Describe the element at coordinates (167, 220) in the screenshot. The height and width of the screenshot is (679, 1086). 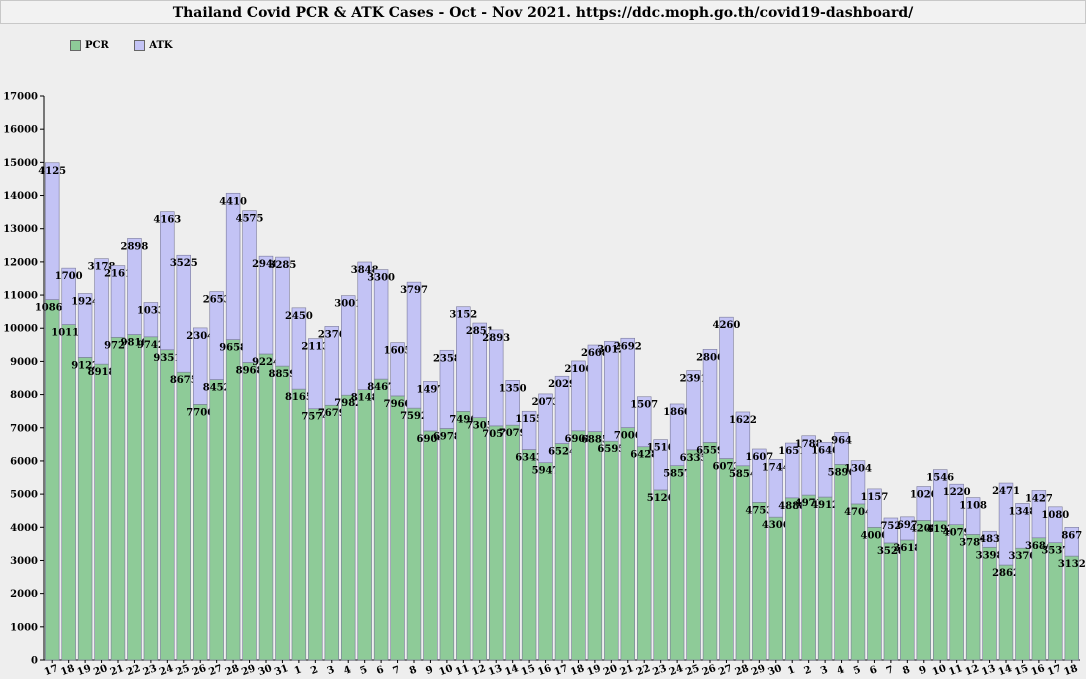
I see `data-label-atk: 4163` at that location.